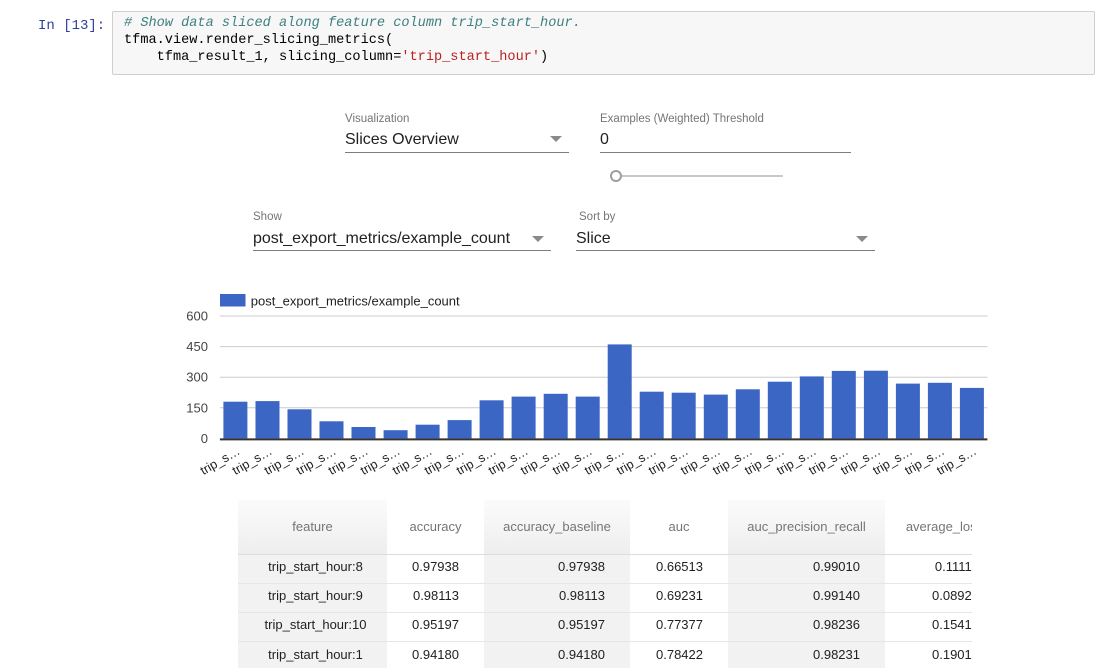 The height and width of the screenshot is (668, 1111). I want to click on svg-text: 150, so click(197, 407).